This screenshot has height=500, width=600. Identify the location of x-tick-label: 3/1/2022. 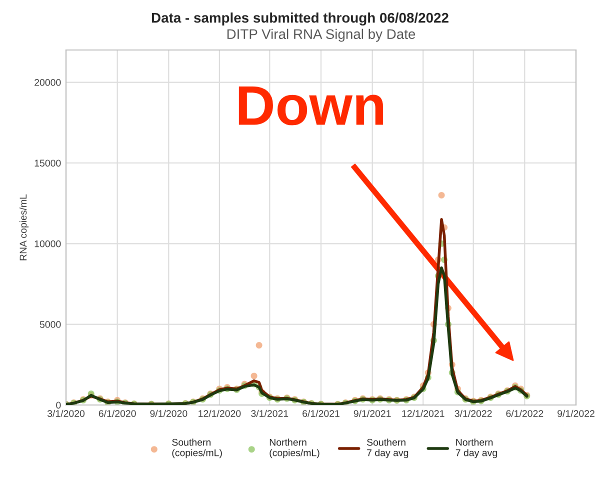
(473, 413).